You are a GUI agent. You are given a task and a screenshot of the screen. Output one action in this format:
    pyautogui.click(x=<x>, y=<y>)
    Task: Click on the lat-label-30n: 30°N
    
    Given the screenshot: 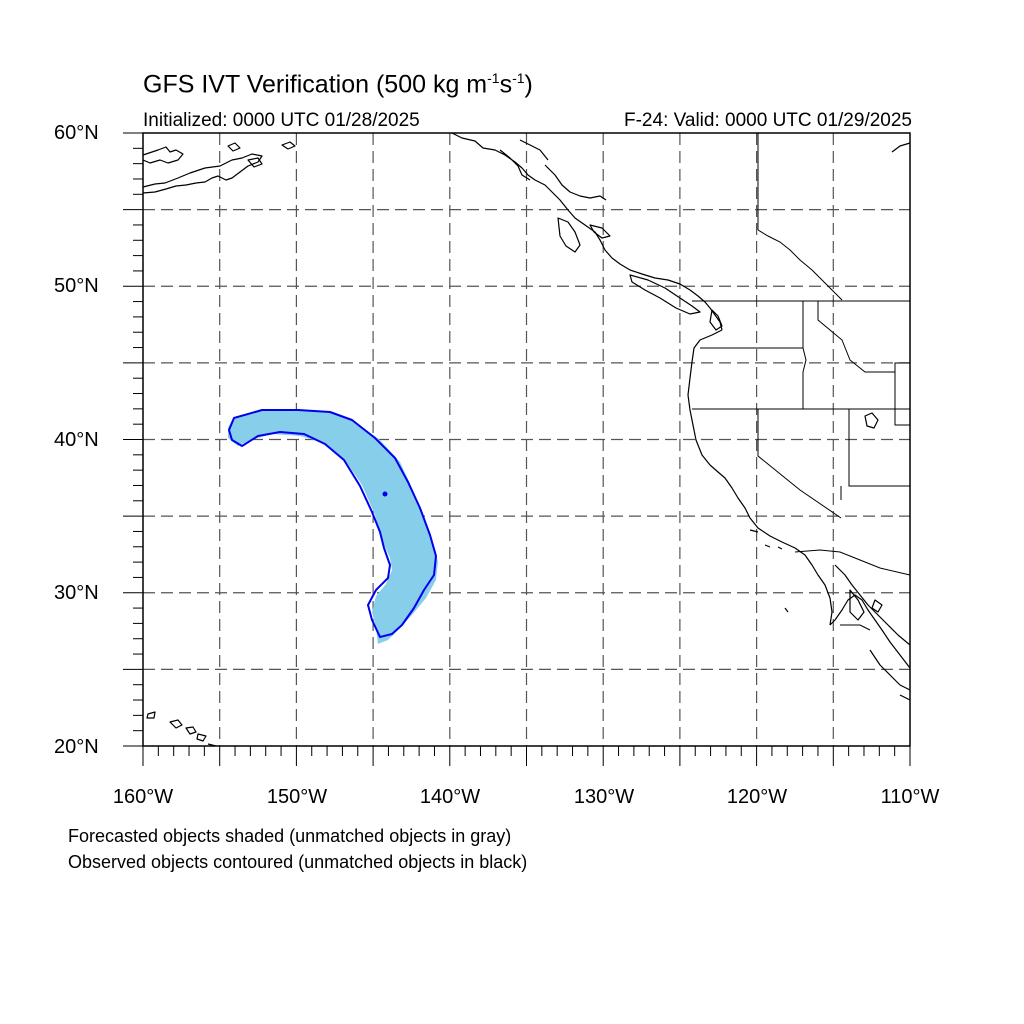 What is the action you would take?
    pyautogui.click(x=76, y=593)
    